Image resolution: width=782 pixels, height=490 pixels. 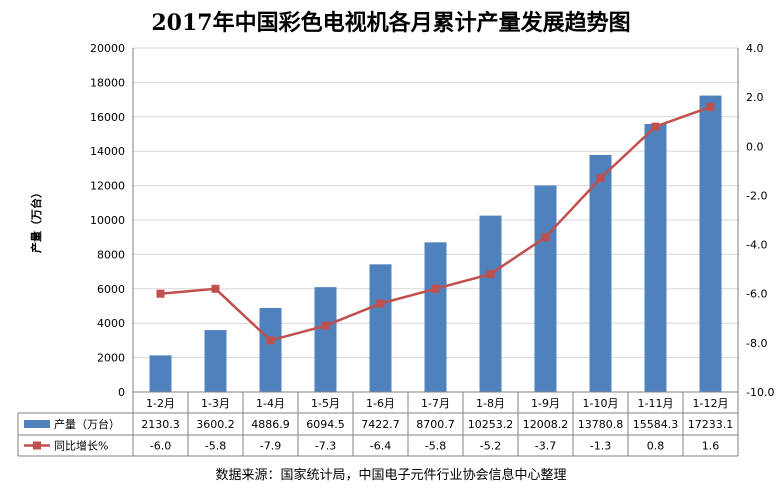 I want to click on y2-tick-label: -6.0, so click(x=756, y=294).